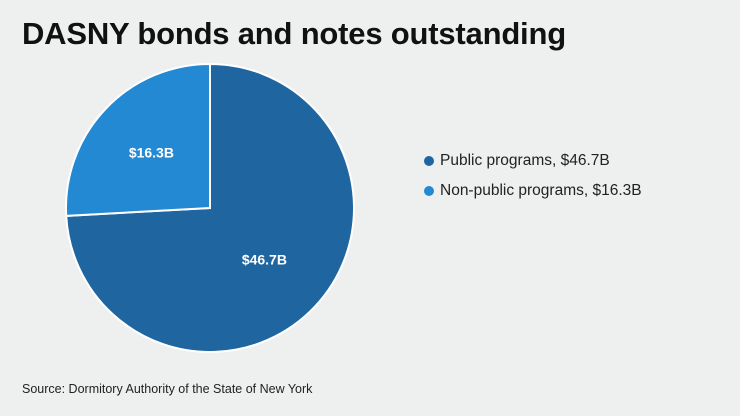 Image resolution: width=740 pixels, height=416 pixels. What do you see at coordinates (525, 160) in the screenshot?
I see `legend-label-public: Public programs, $46.7B` at bounding box center [525, 160].